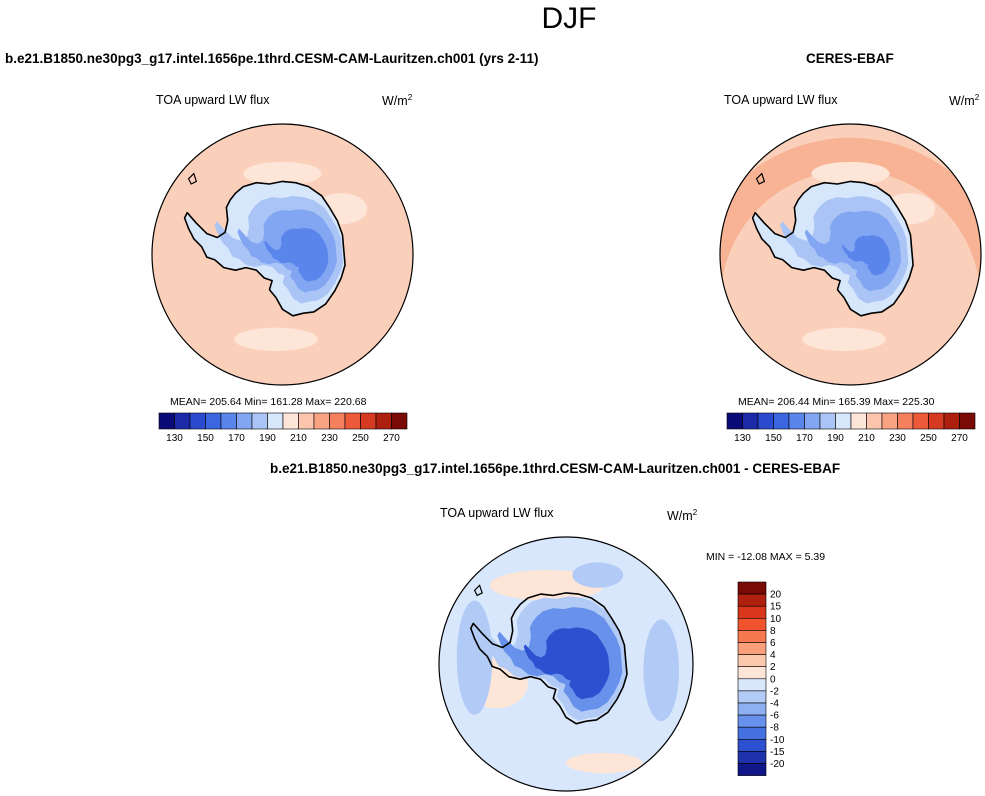  I want to click on diff-map-border, so click(566, 664).